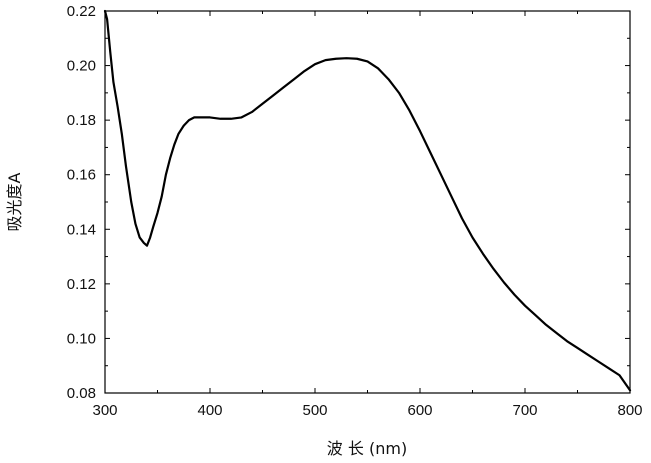  Describe the element at coordinates (81, 338) in the screenshot. I see `y-tick-label: 0.10` at that location.